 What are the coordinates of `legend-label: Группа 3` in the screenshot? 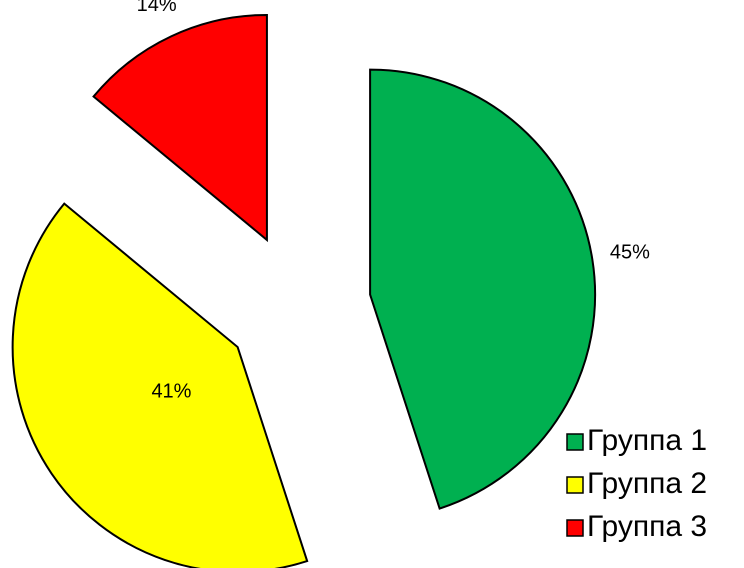 It's located at (647, 526).